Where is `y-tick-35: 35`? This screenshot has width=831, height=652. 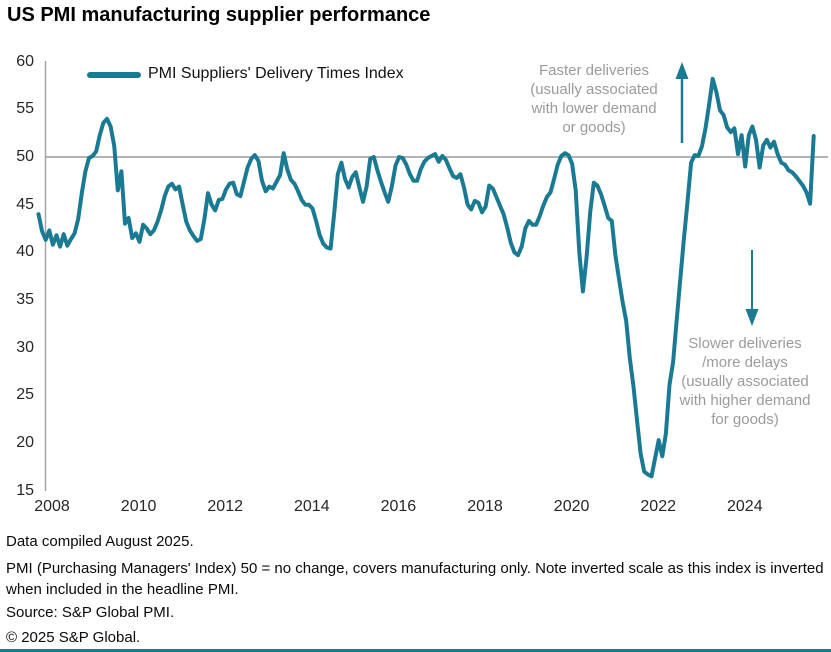 y-tick-35: 35 is located at coordinates (25, 299).